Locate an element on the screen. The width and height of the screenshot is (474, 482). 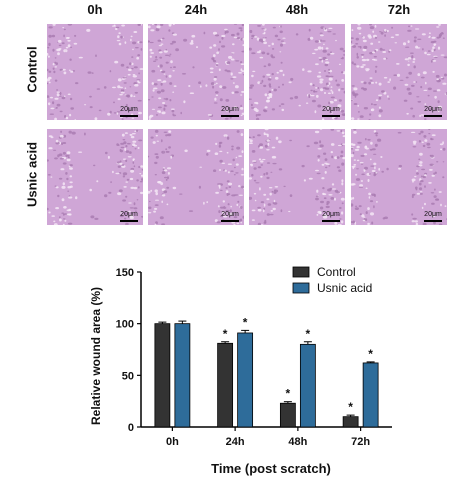
column-header-0h: 0h is located at coordinates (95, 9).